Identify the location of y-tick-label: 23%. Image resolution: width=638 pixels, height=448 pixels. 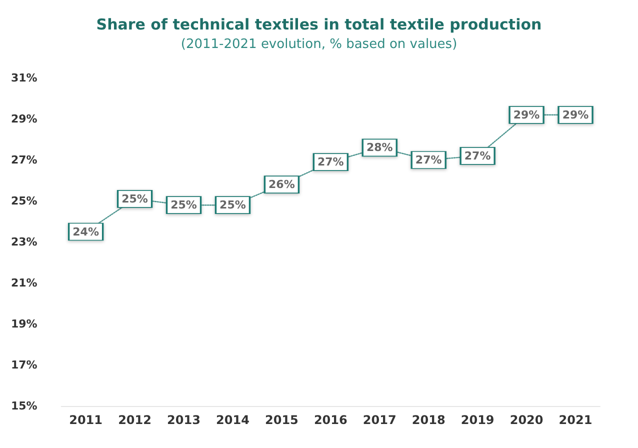
(24, 242).